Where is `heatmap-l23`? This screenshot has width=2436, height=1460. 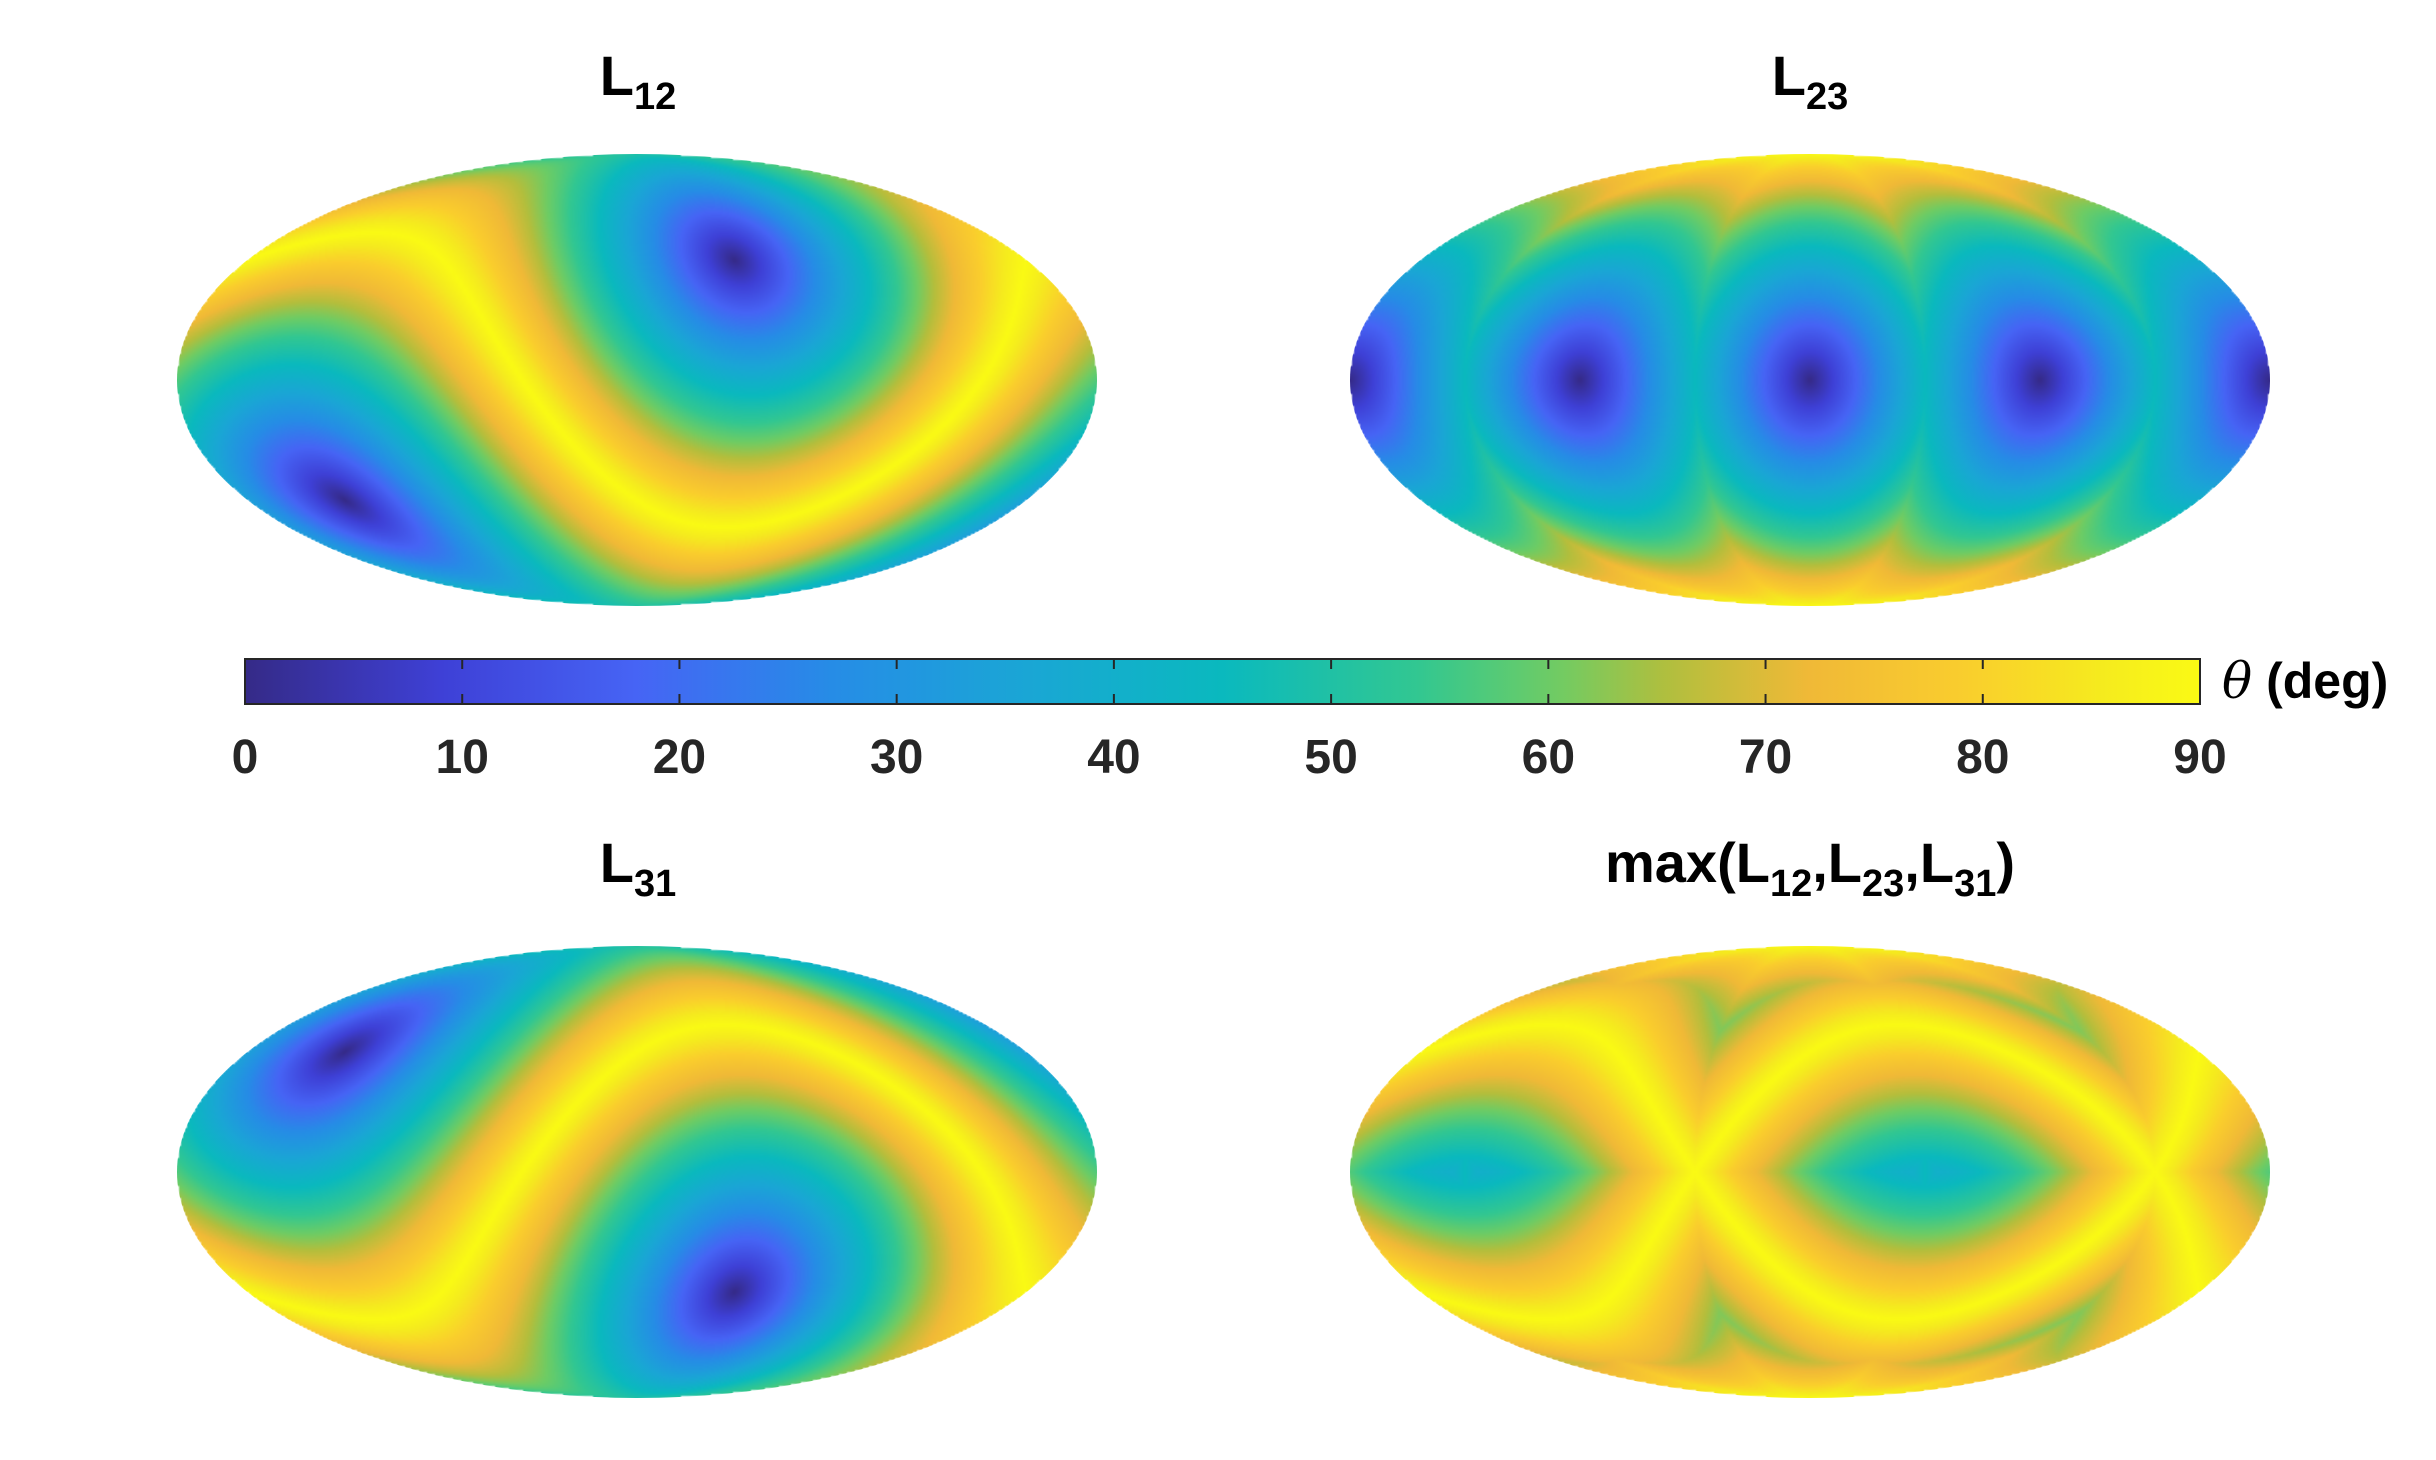
heatmap-l23 is located at coordinates (1810, 380).